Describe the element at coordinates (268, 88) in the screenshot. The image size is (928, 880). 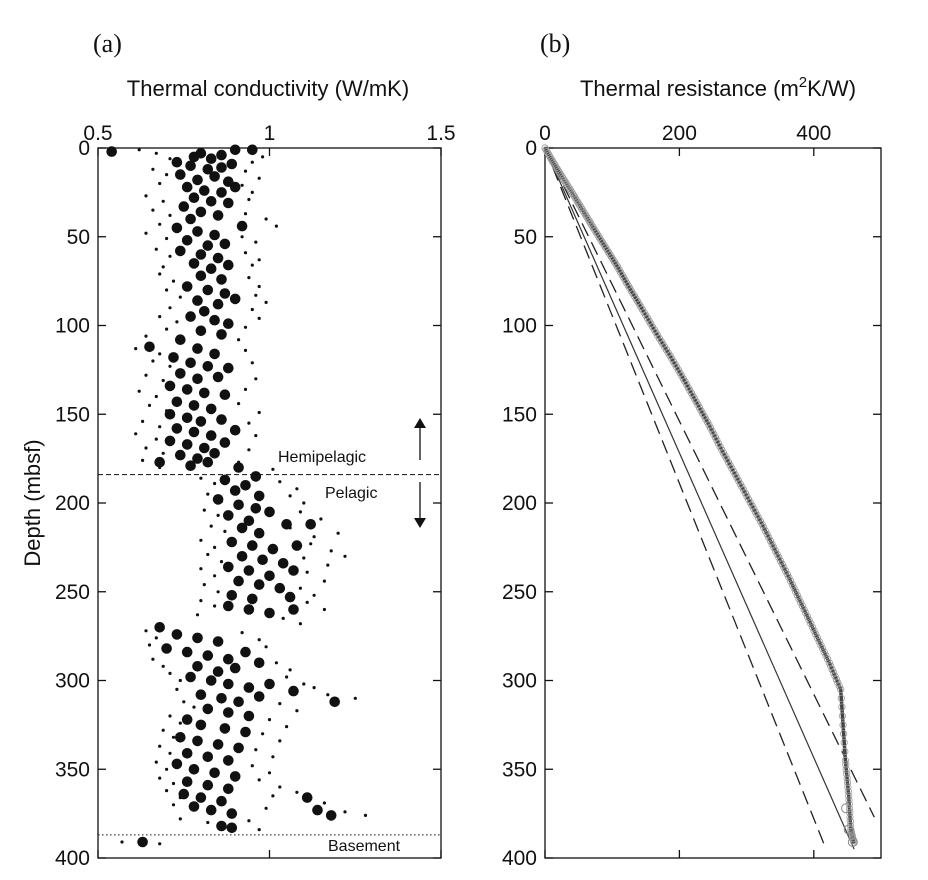
I see `panel-a-xlabel: Thermal conductivity (W/mK)` at that location.